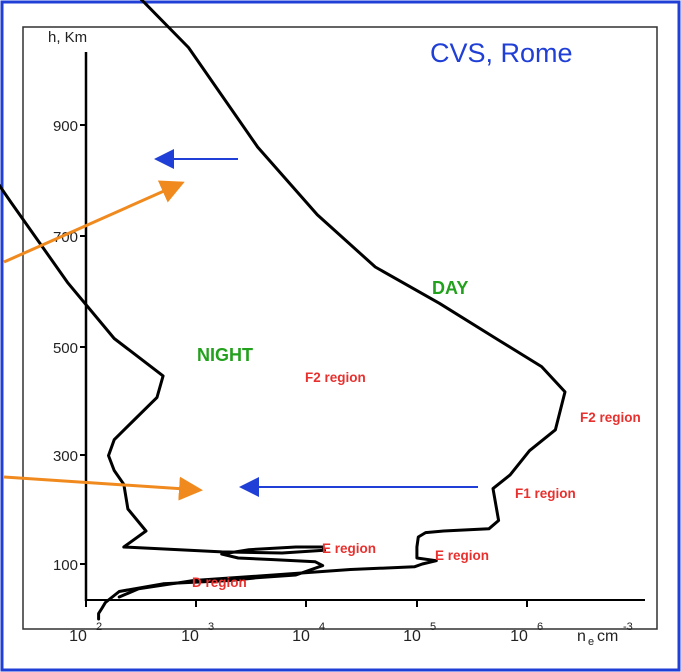 The height and width of the screenshot is (672, 681). I want to click on svg-text: 3, so click(211, 627).